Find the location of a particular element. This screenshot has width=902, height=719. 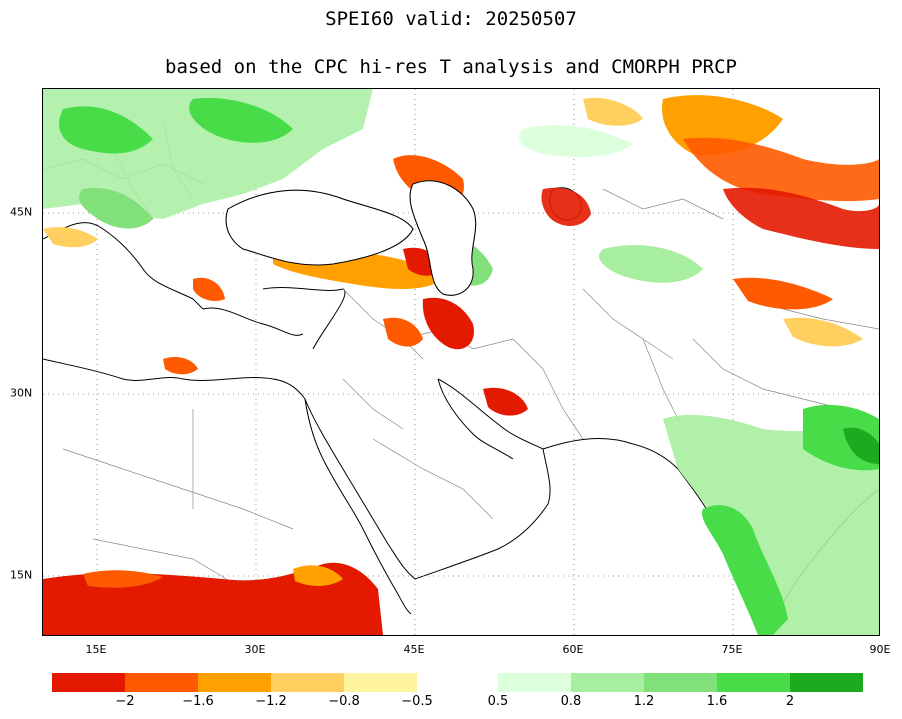

lon-label-75e: 75E is located at coordinates (732, 649).